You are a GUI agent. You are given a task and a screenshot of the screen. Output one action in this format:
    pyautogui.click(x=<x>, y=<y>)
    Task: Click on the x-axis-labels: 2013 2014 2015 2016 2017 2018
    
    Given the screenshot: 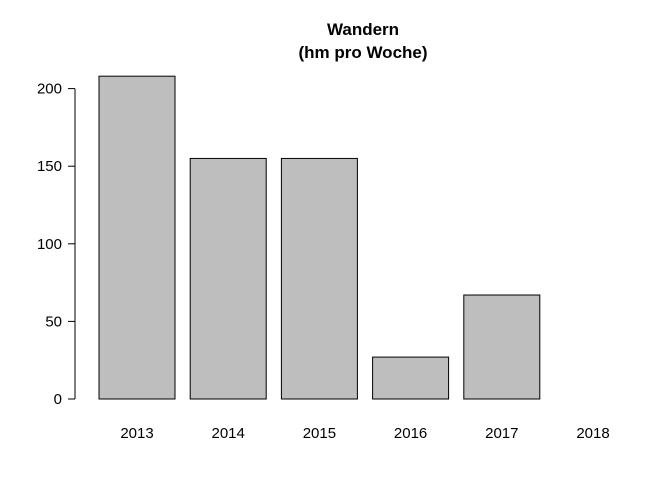 What is the action you would take?
    pyautogui.click(x=364, y=433)
    